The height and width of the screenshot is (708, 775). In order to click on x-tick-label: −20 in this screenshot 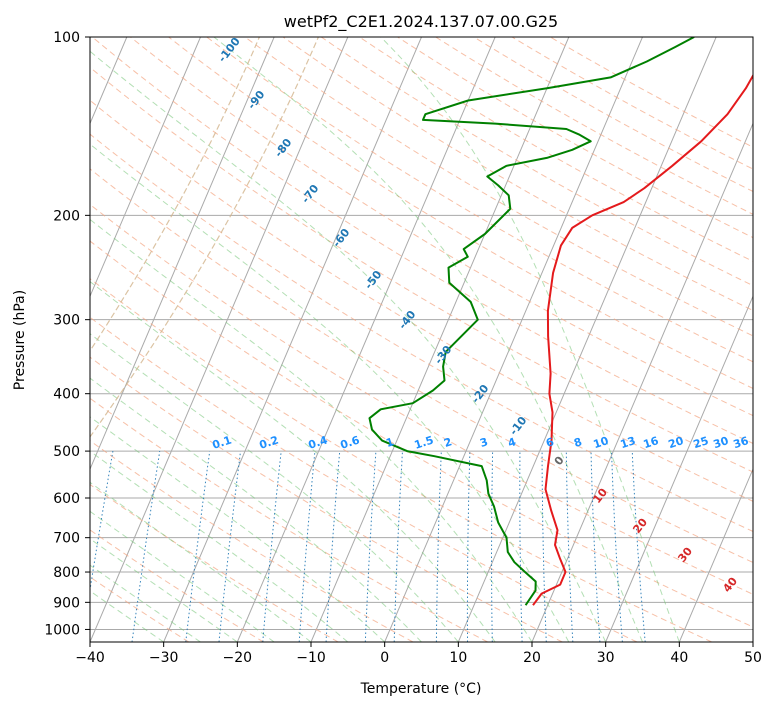, I will do `click(238, 658)`.